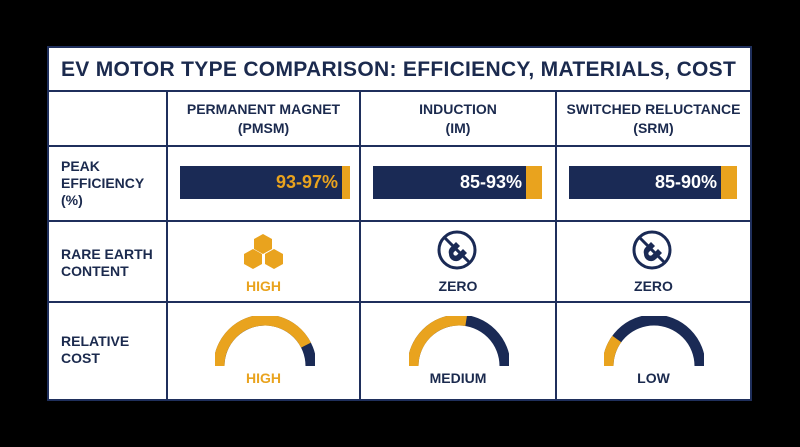  Describe the element at coordinates (653, 378) in the screenshot. I see `cost-value-srm: LOW` at that location.